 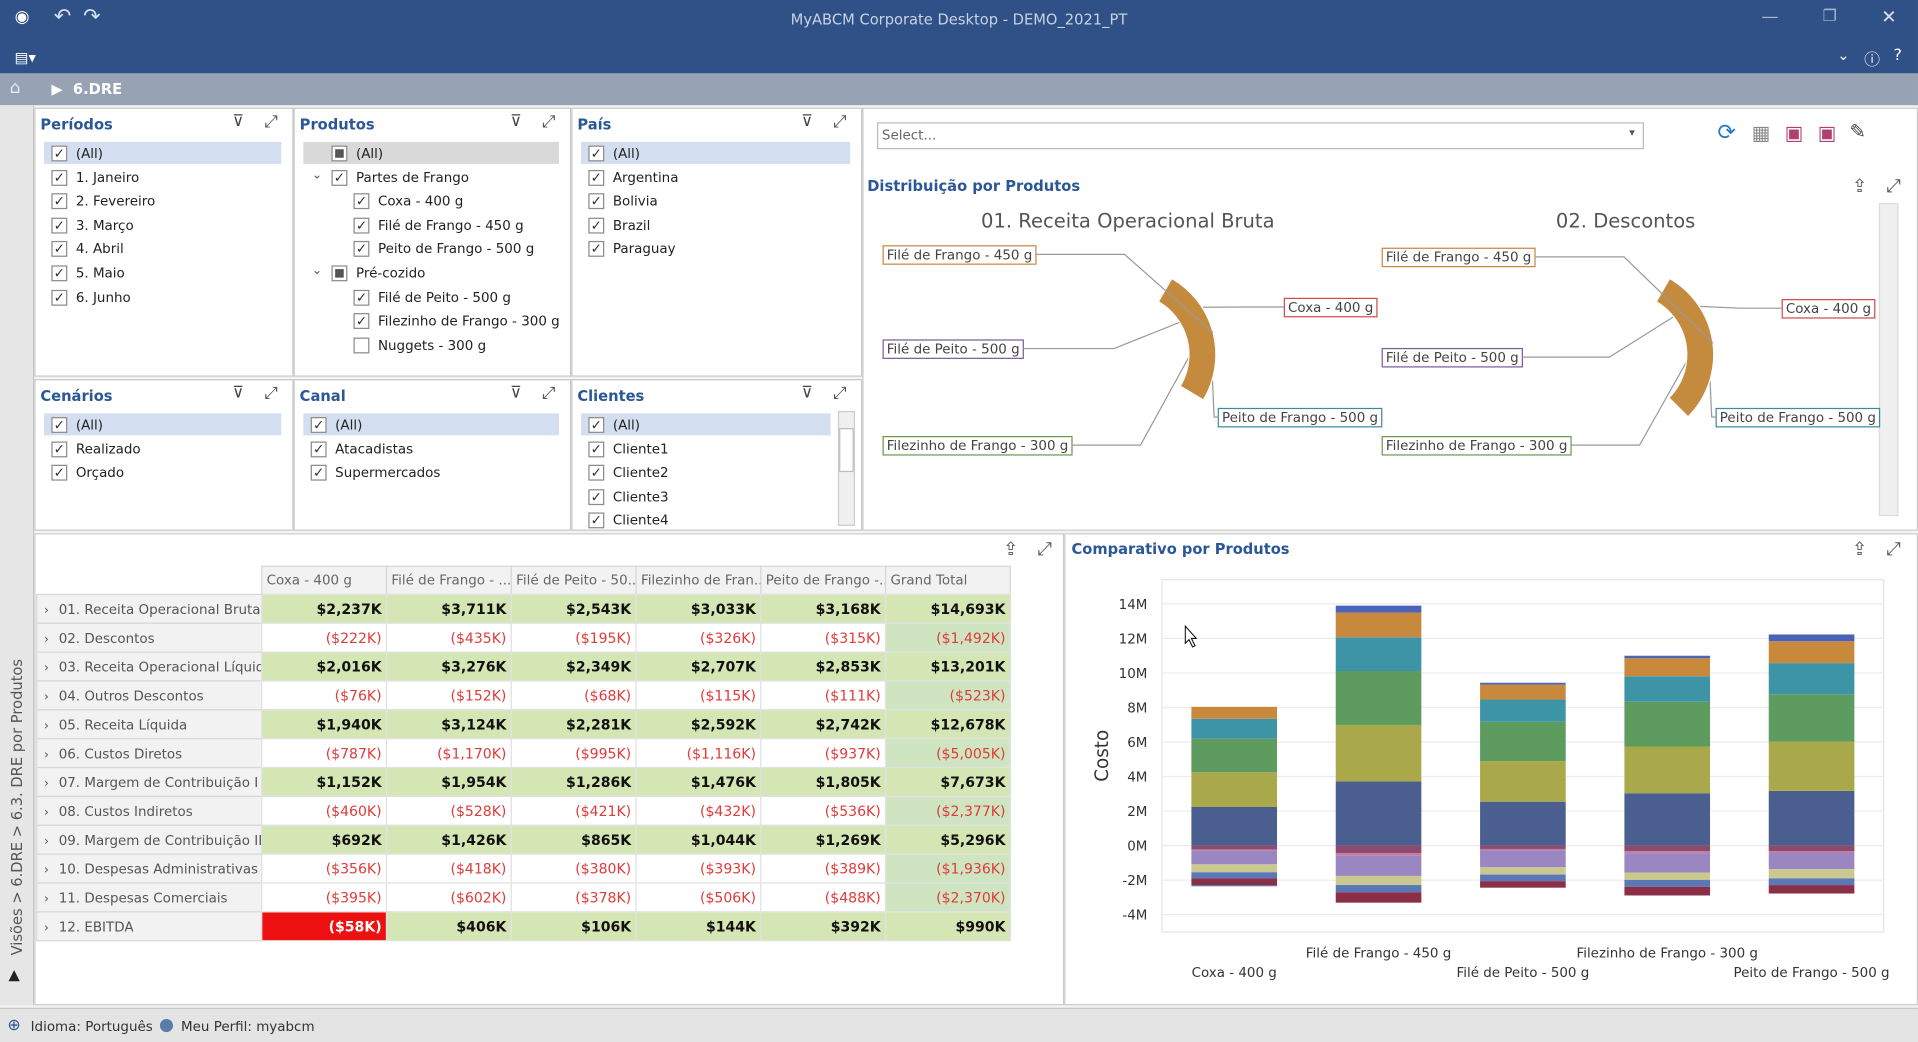 What do you see at coordinates (640, 472) in the screenshot?
I see `filter-item: Cliente2` at bounding box center [640, 472].